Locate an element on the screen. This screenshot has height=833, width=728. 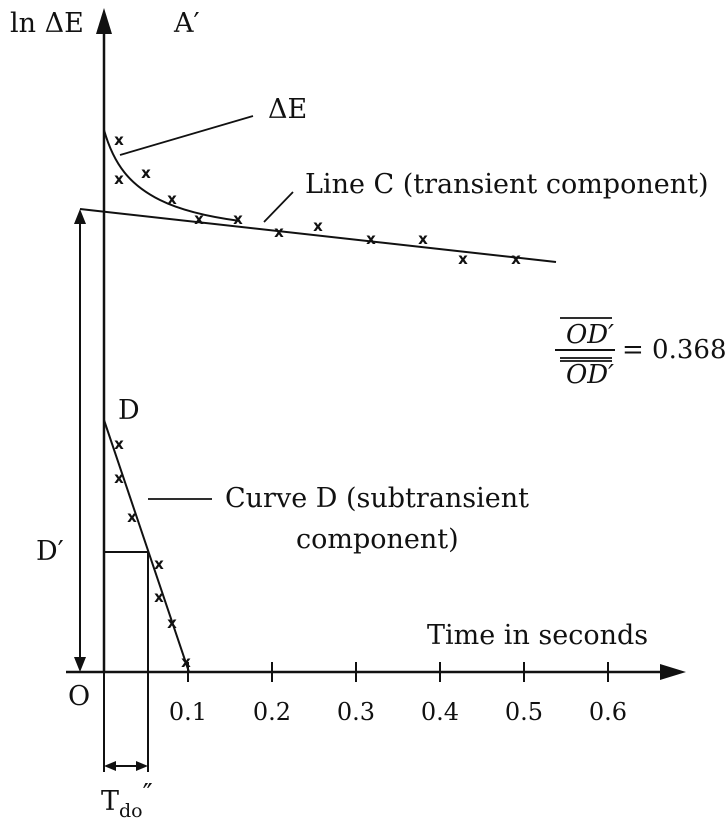
tdo-label: Tdo″ is located at coordinates (127, 800).